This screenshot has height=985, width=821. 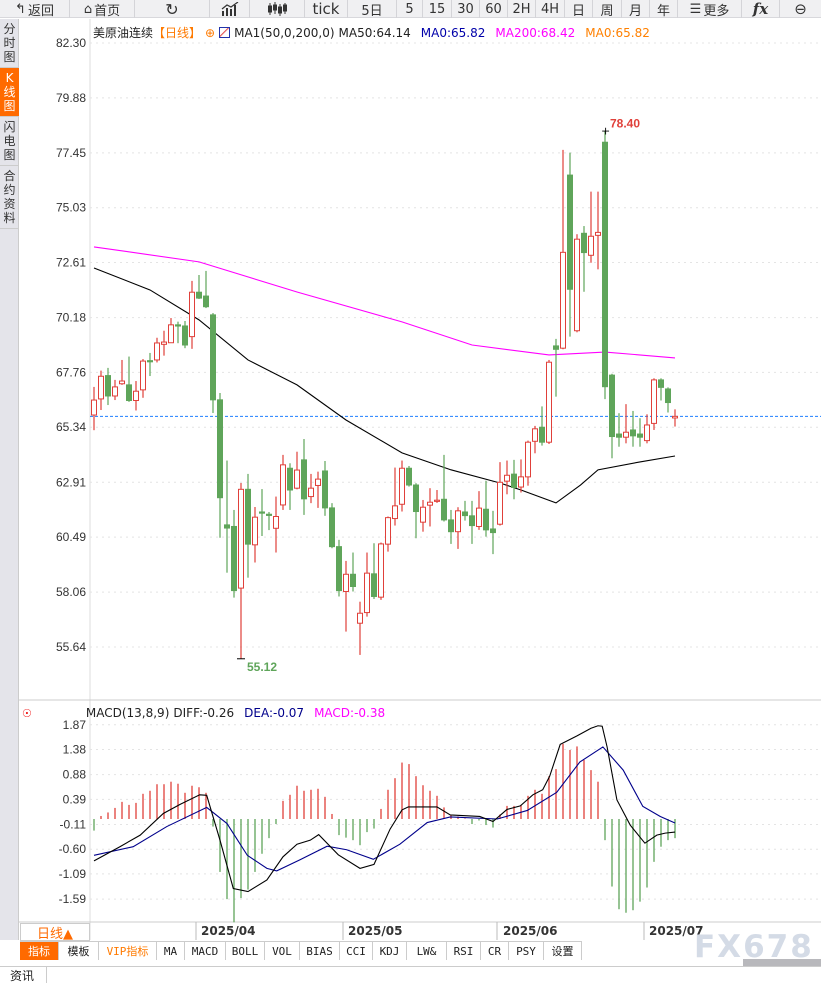 What do you see at coordinates (522, 9) in the screenshot?
I see `period-2h: 2H` at bounding box center [522, 9].